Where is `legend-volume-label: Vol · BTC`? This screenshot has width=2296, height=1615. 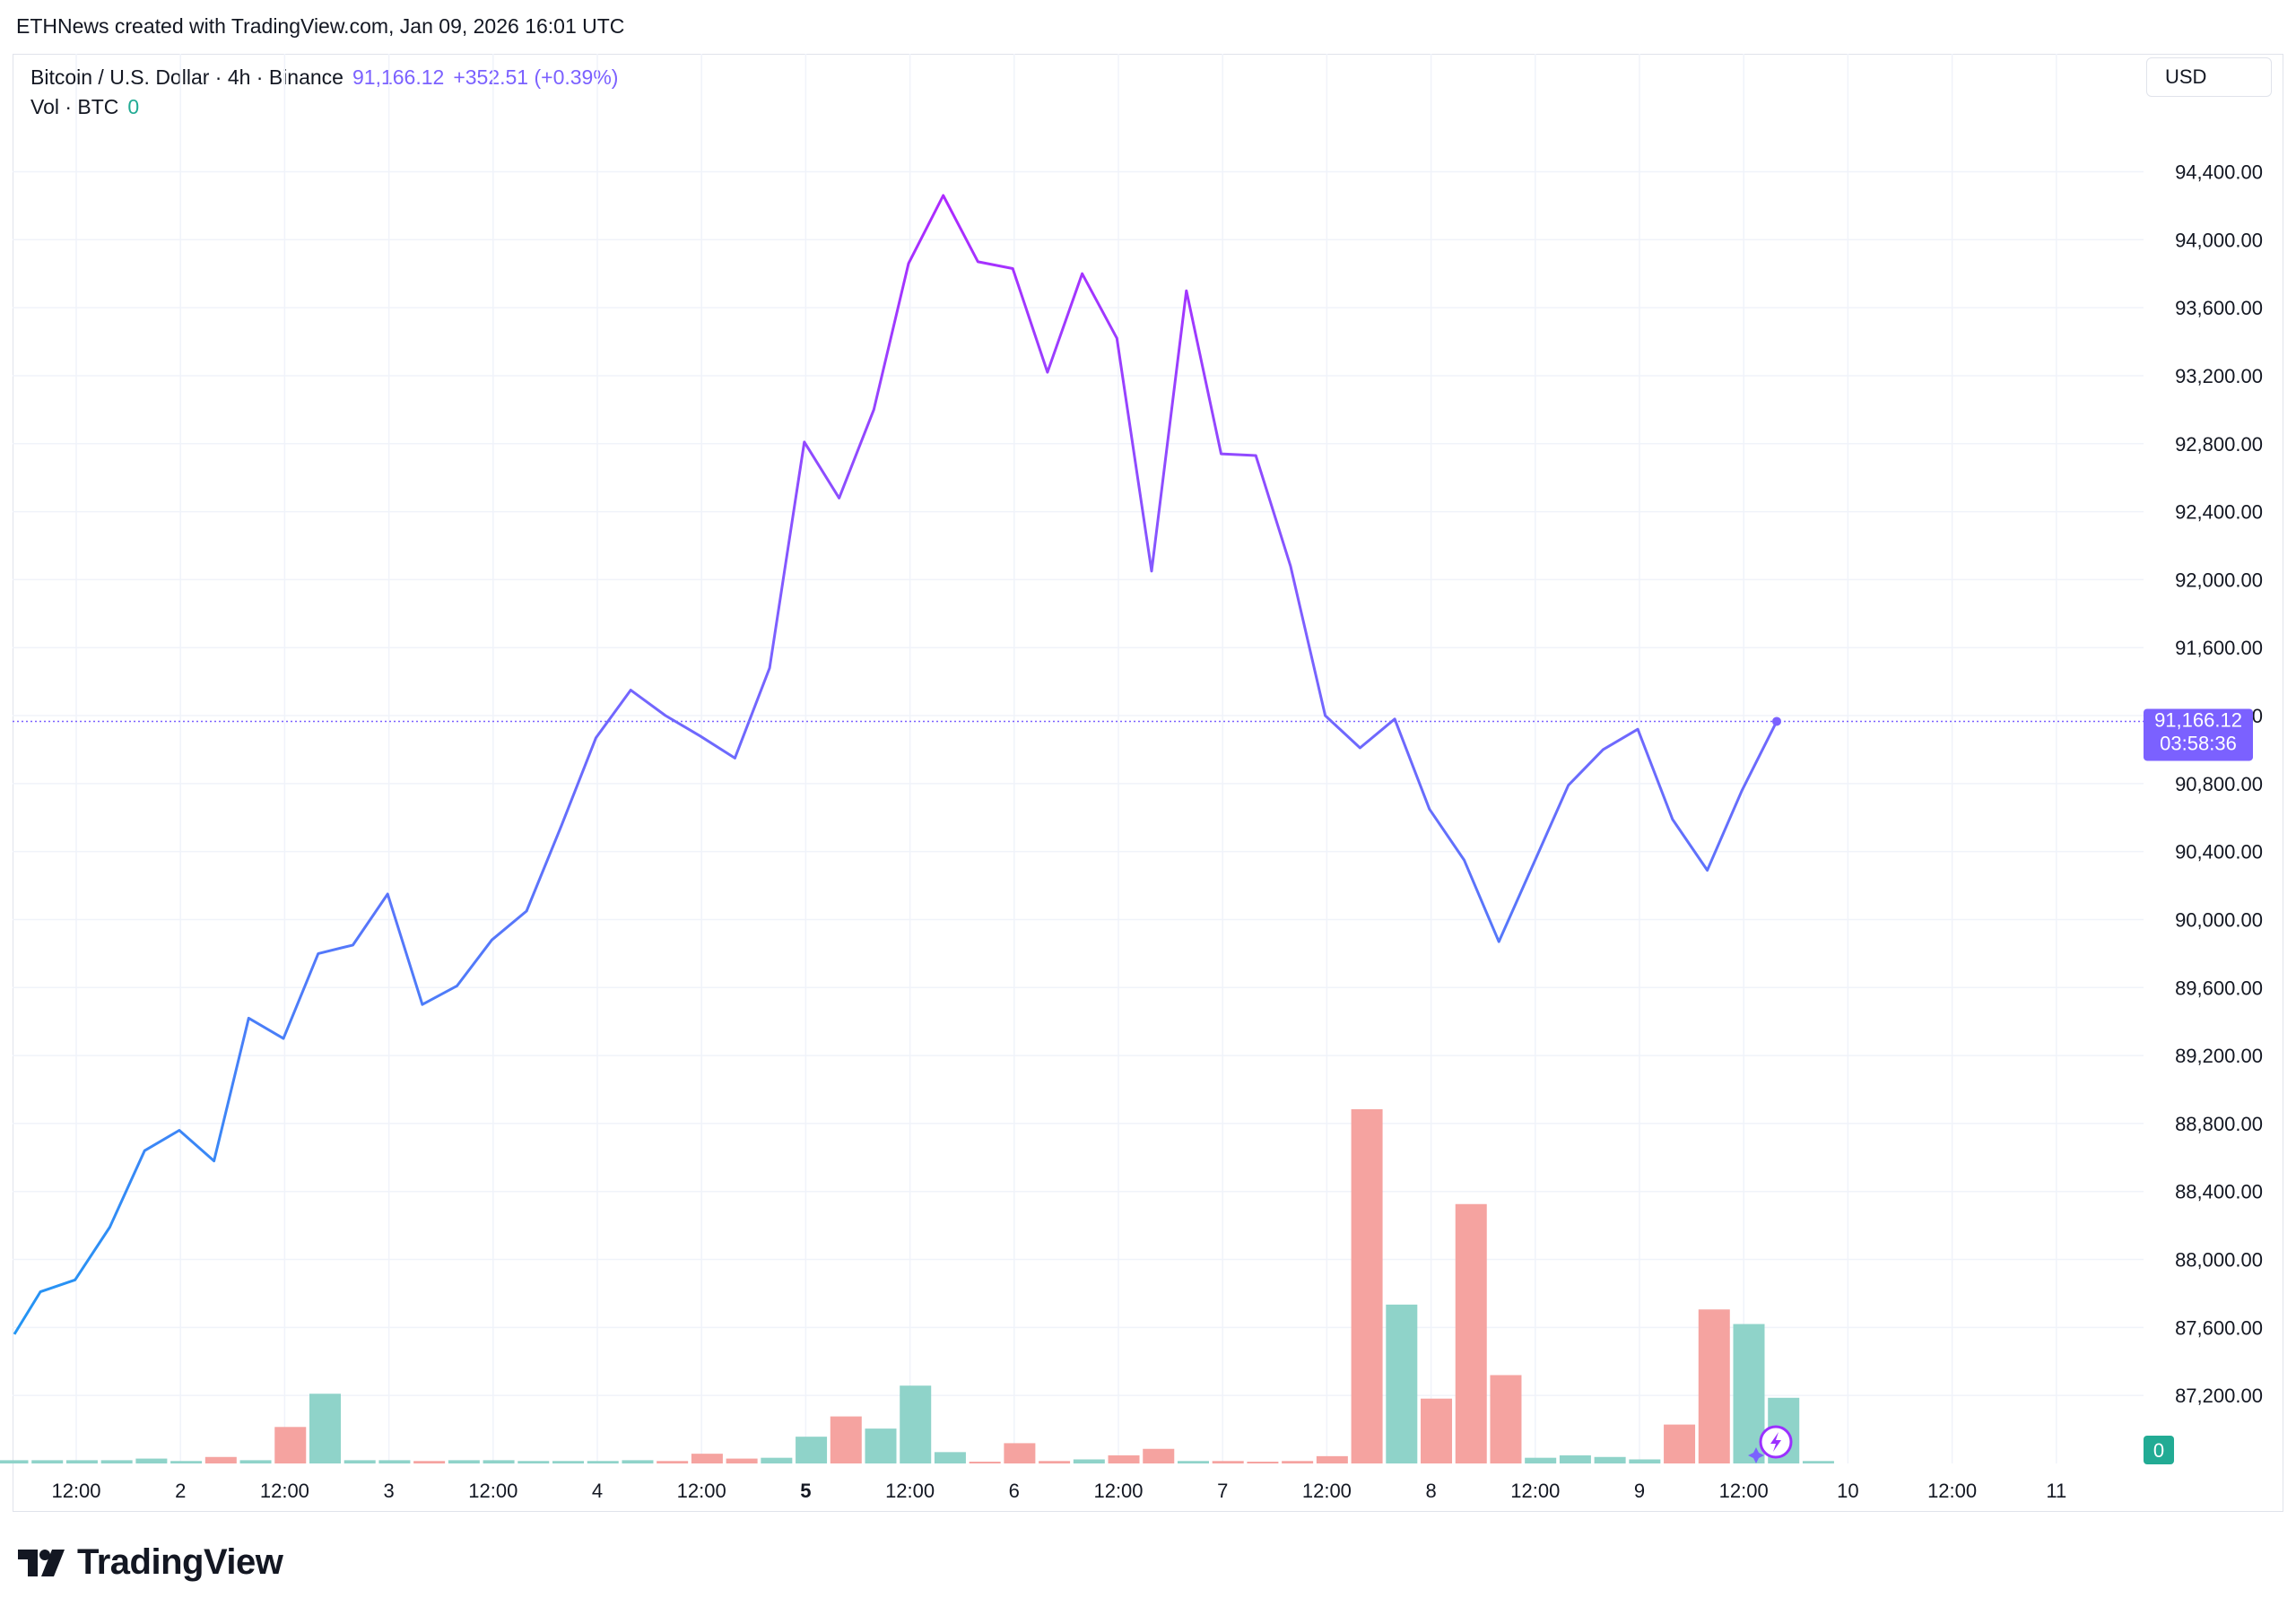 legend-volume-label: Vol · BTC is located at coordinates (74, 106).